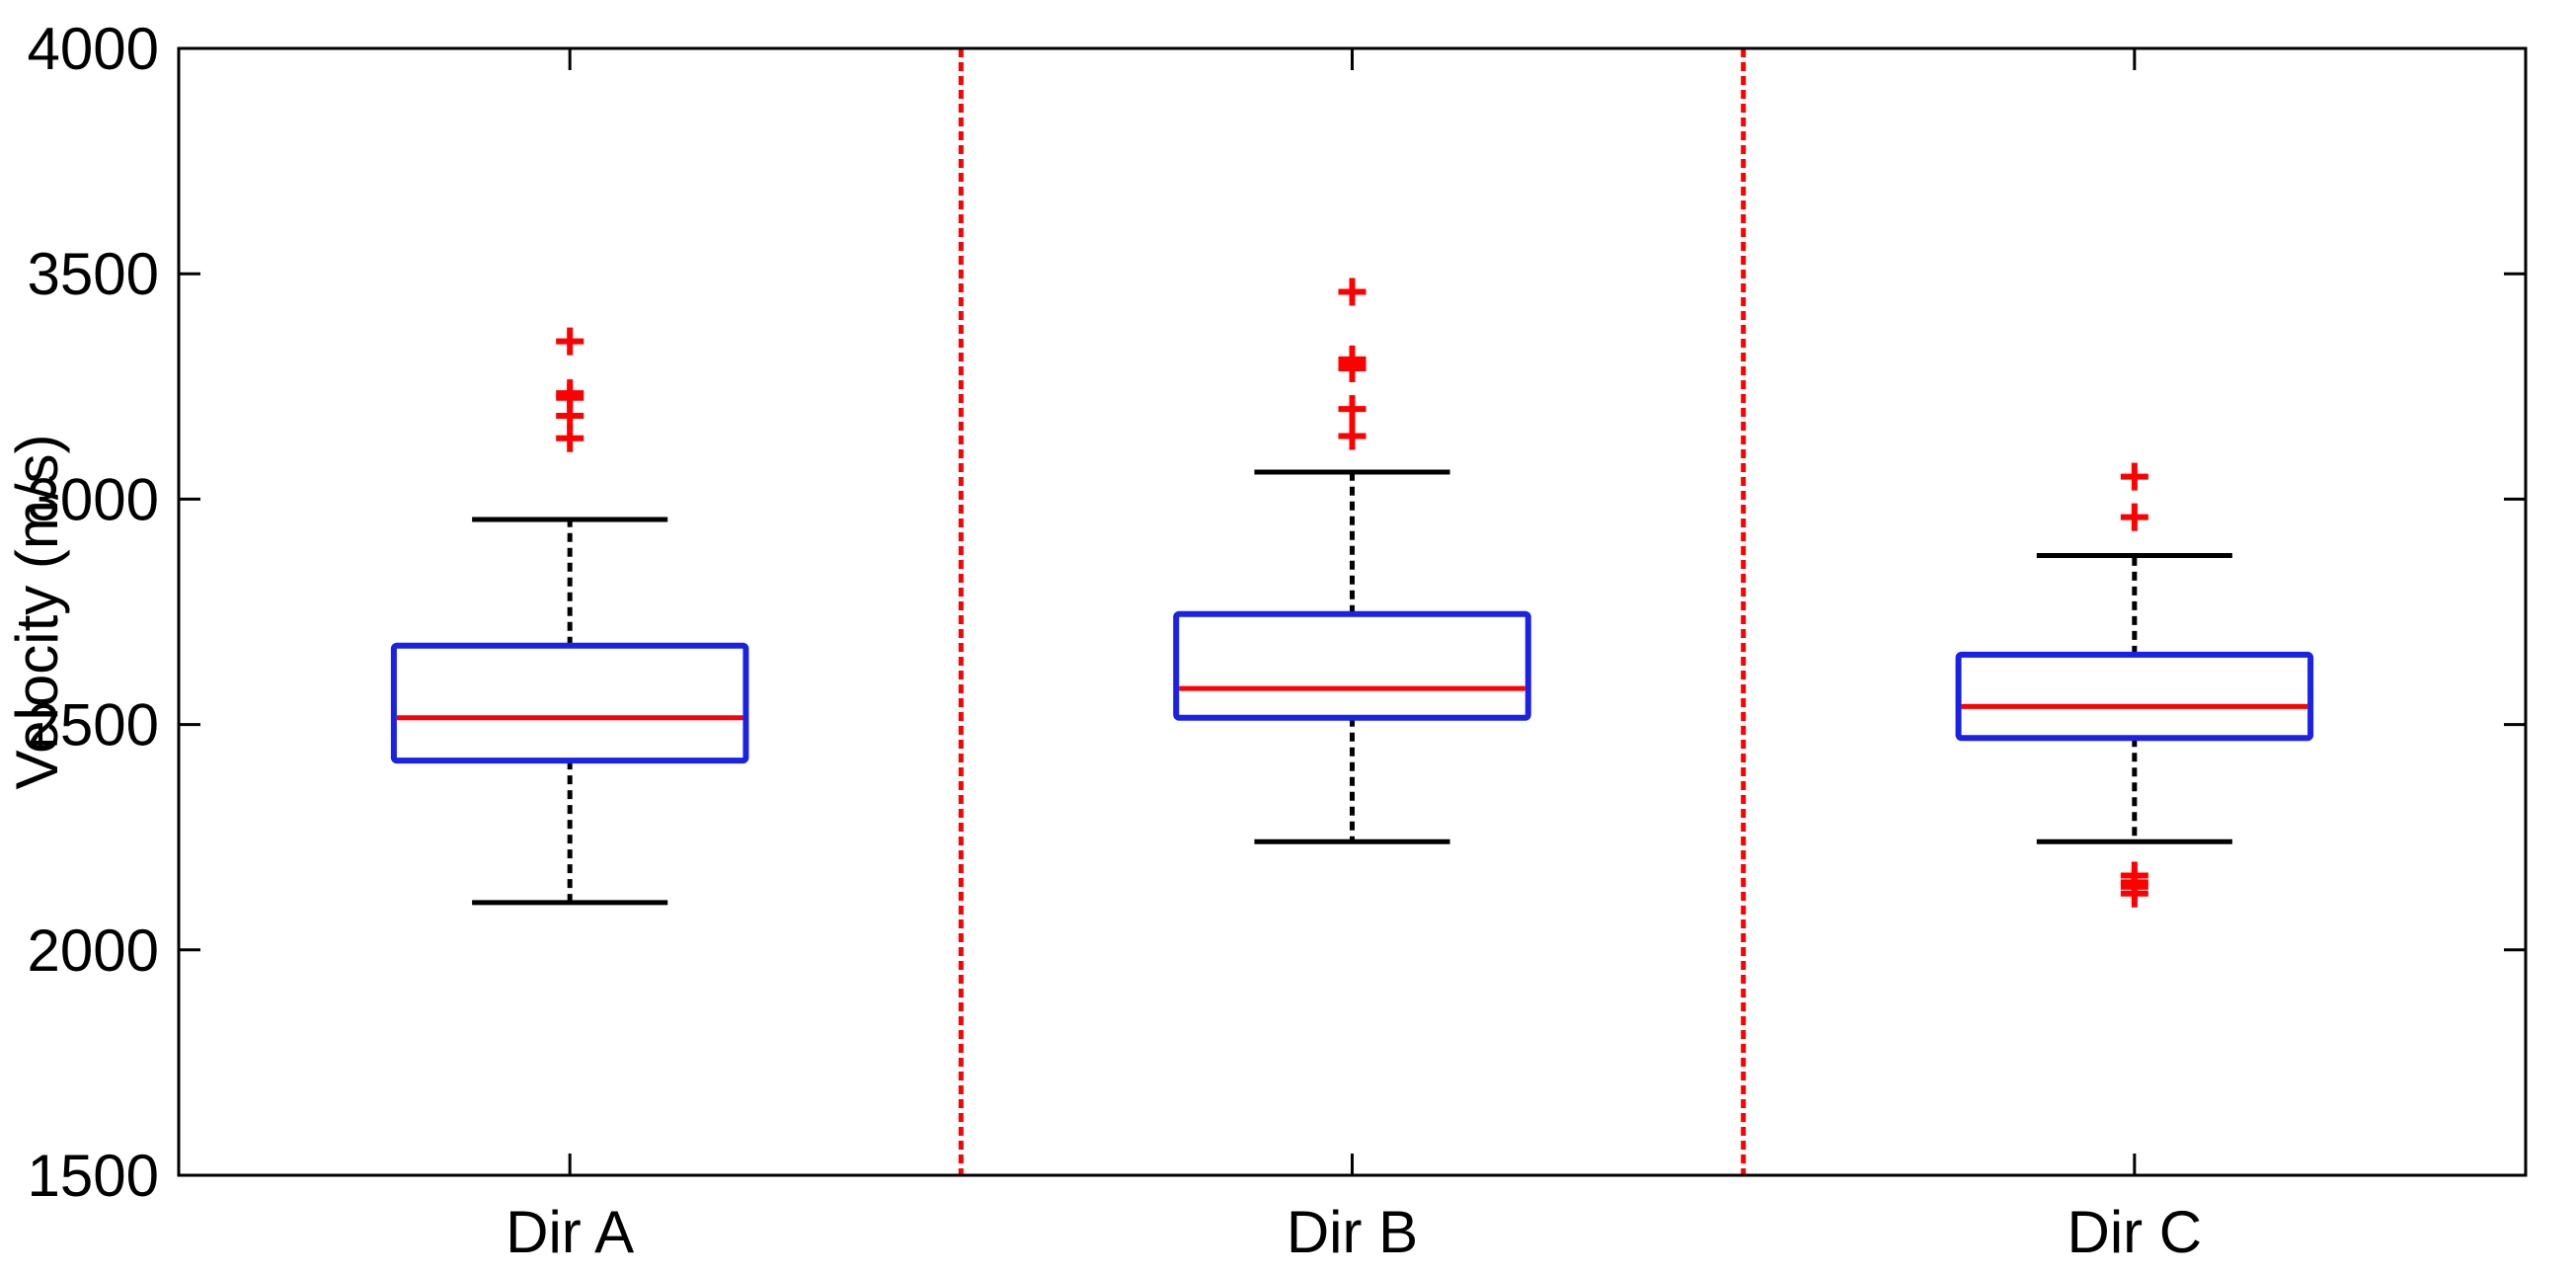 The height and width of the screenshot is (1276, 2576). Describe the element at coordinates (93, 274) in the screenshot. I see `y-tick-label: 3500` at that location.